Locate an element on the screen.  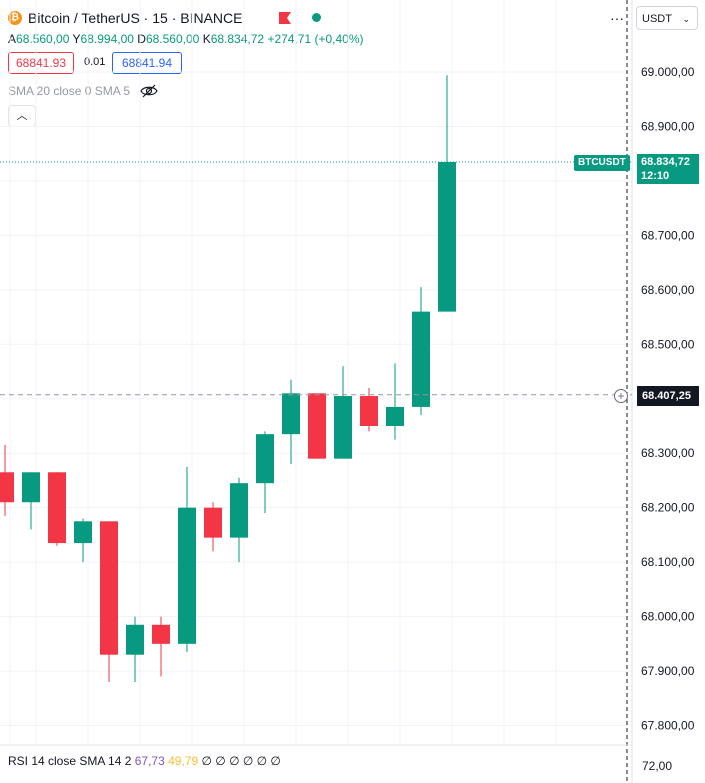
close-value: 68.834,72 is located at coordinates (237, 39).